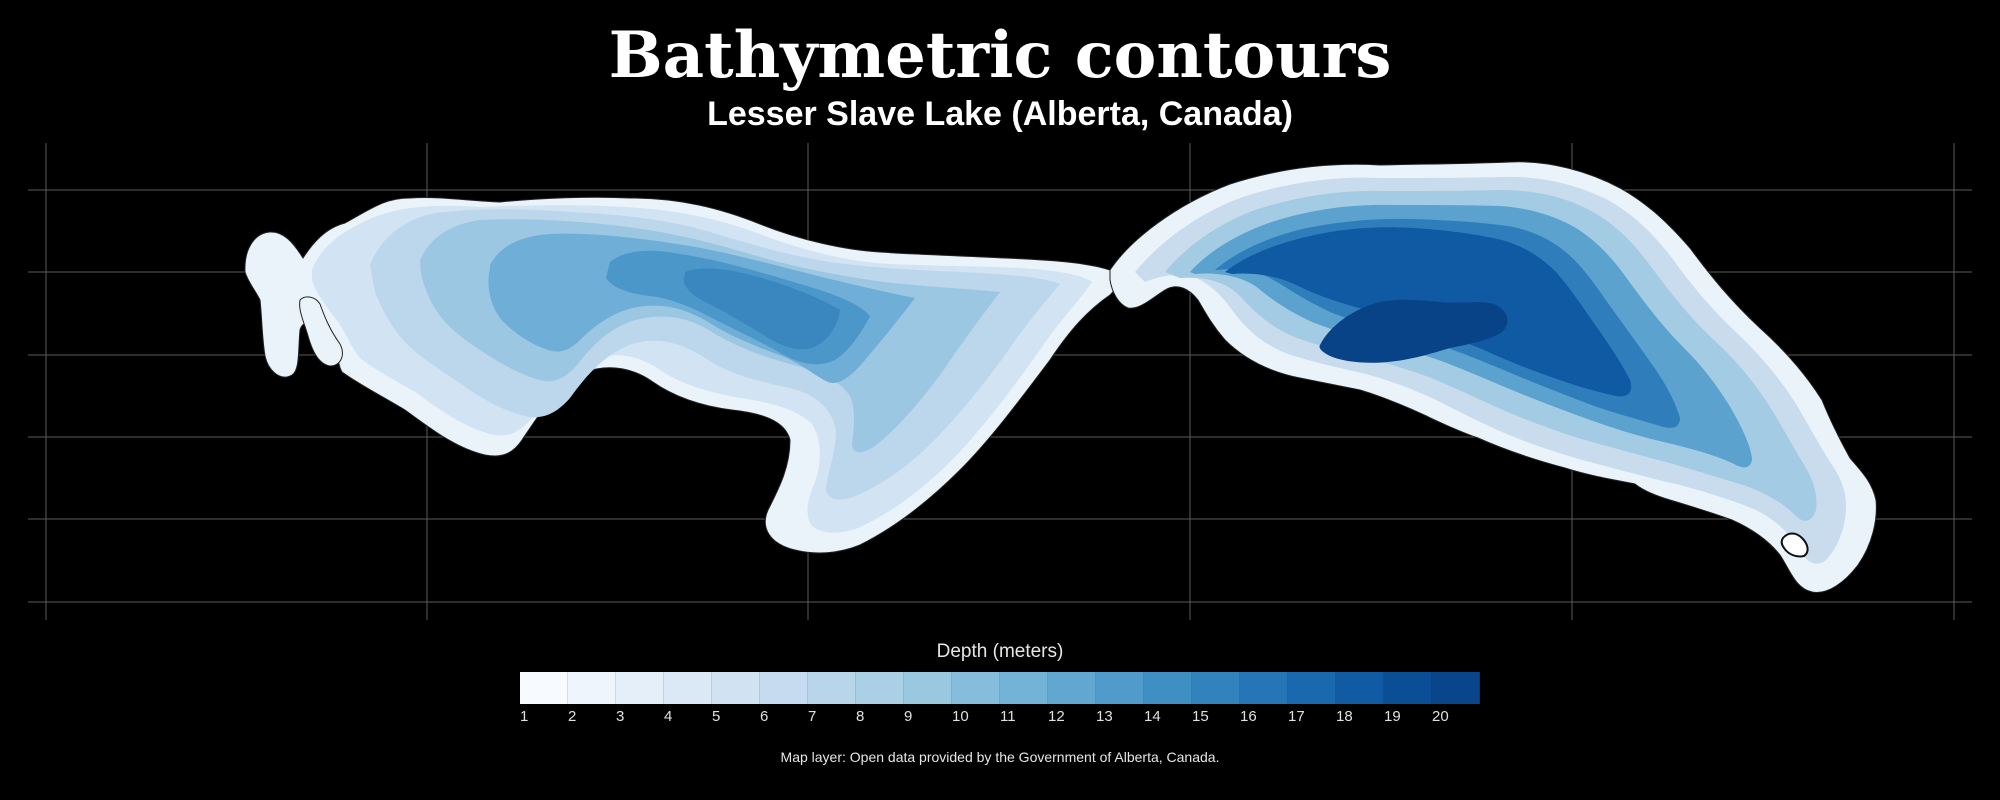 This screenshot has width=2000, height=800. Describe the element at coordinates (1056, 716) in the screenshot. I see `legend-depth-label: 12` at that location.